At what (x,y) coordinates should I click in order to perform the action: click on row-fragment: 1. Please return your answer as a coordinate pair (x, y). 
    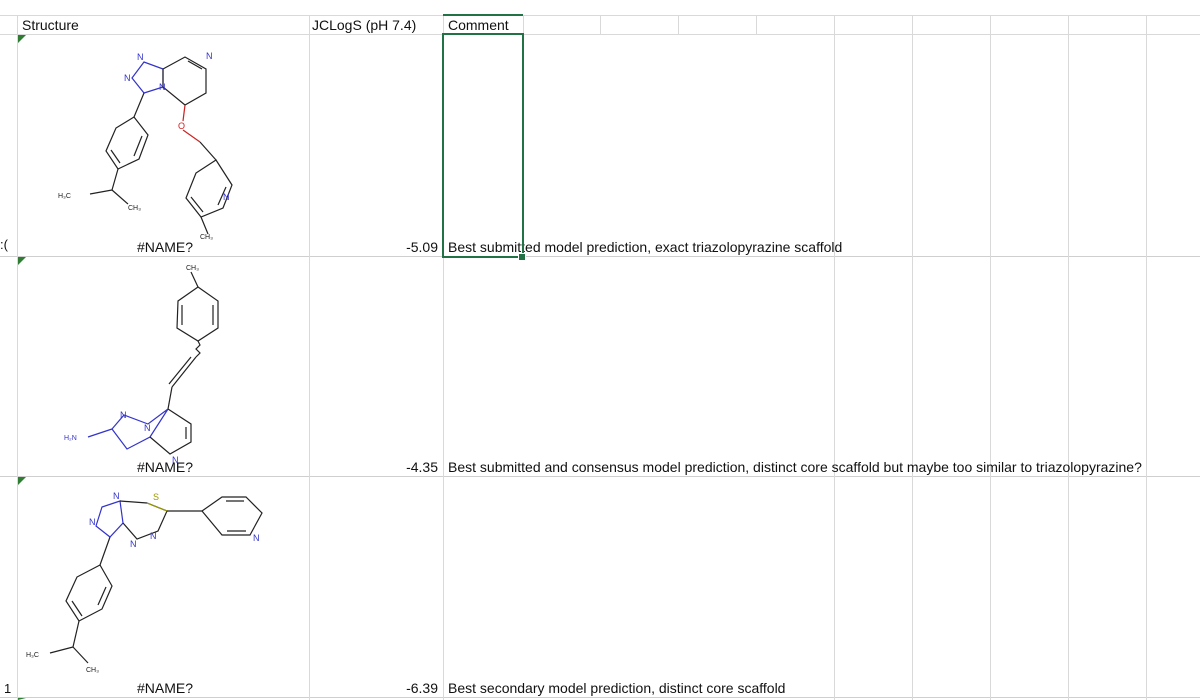
    Looking at the image, I should click on (8, 688).